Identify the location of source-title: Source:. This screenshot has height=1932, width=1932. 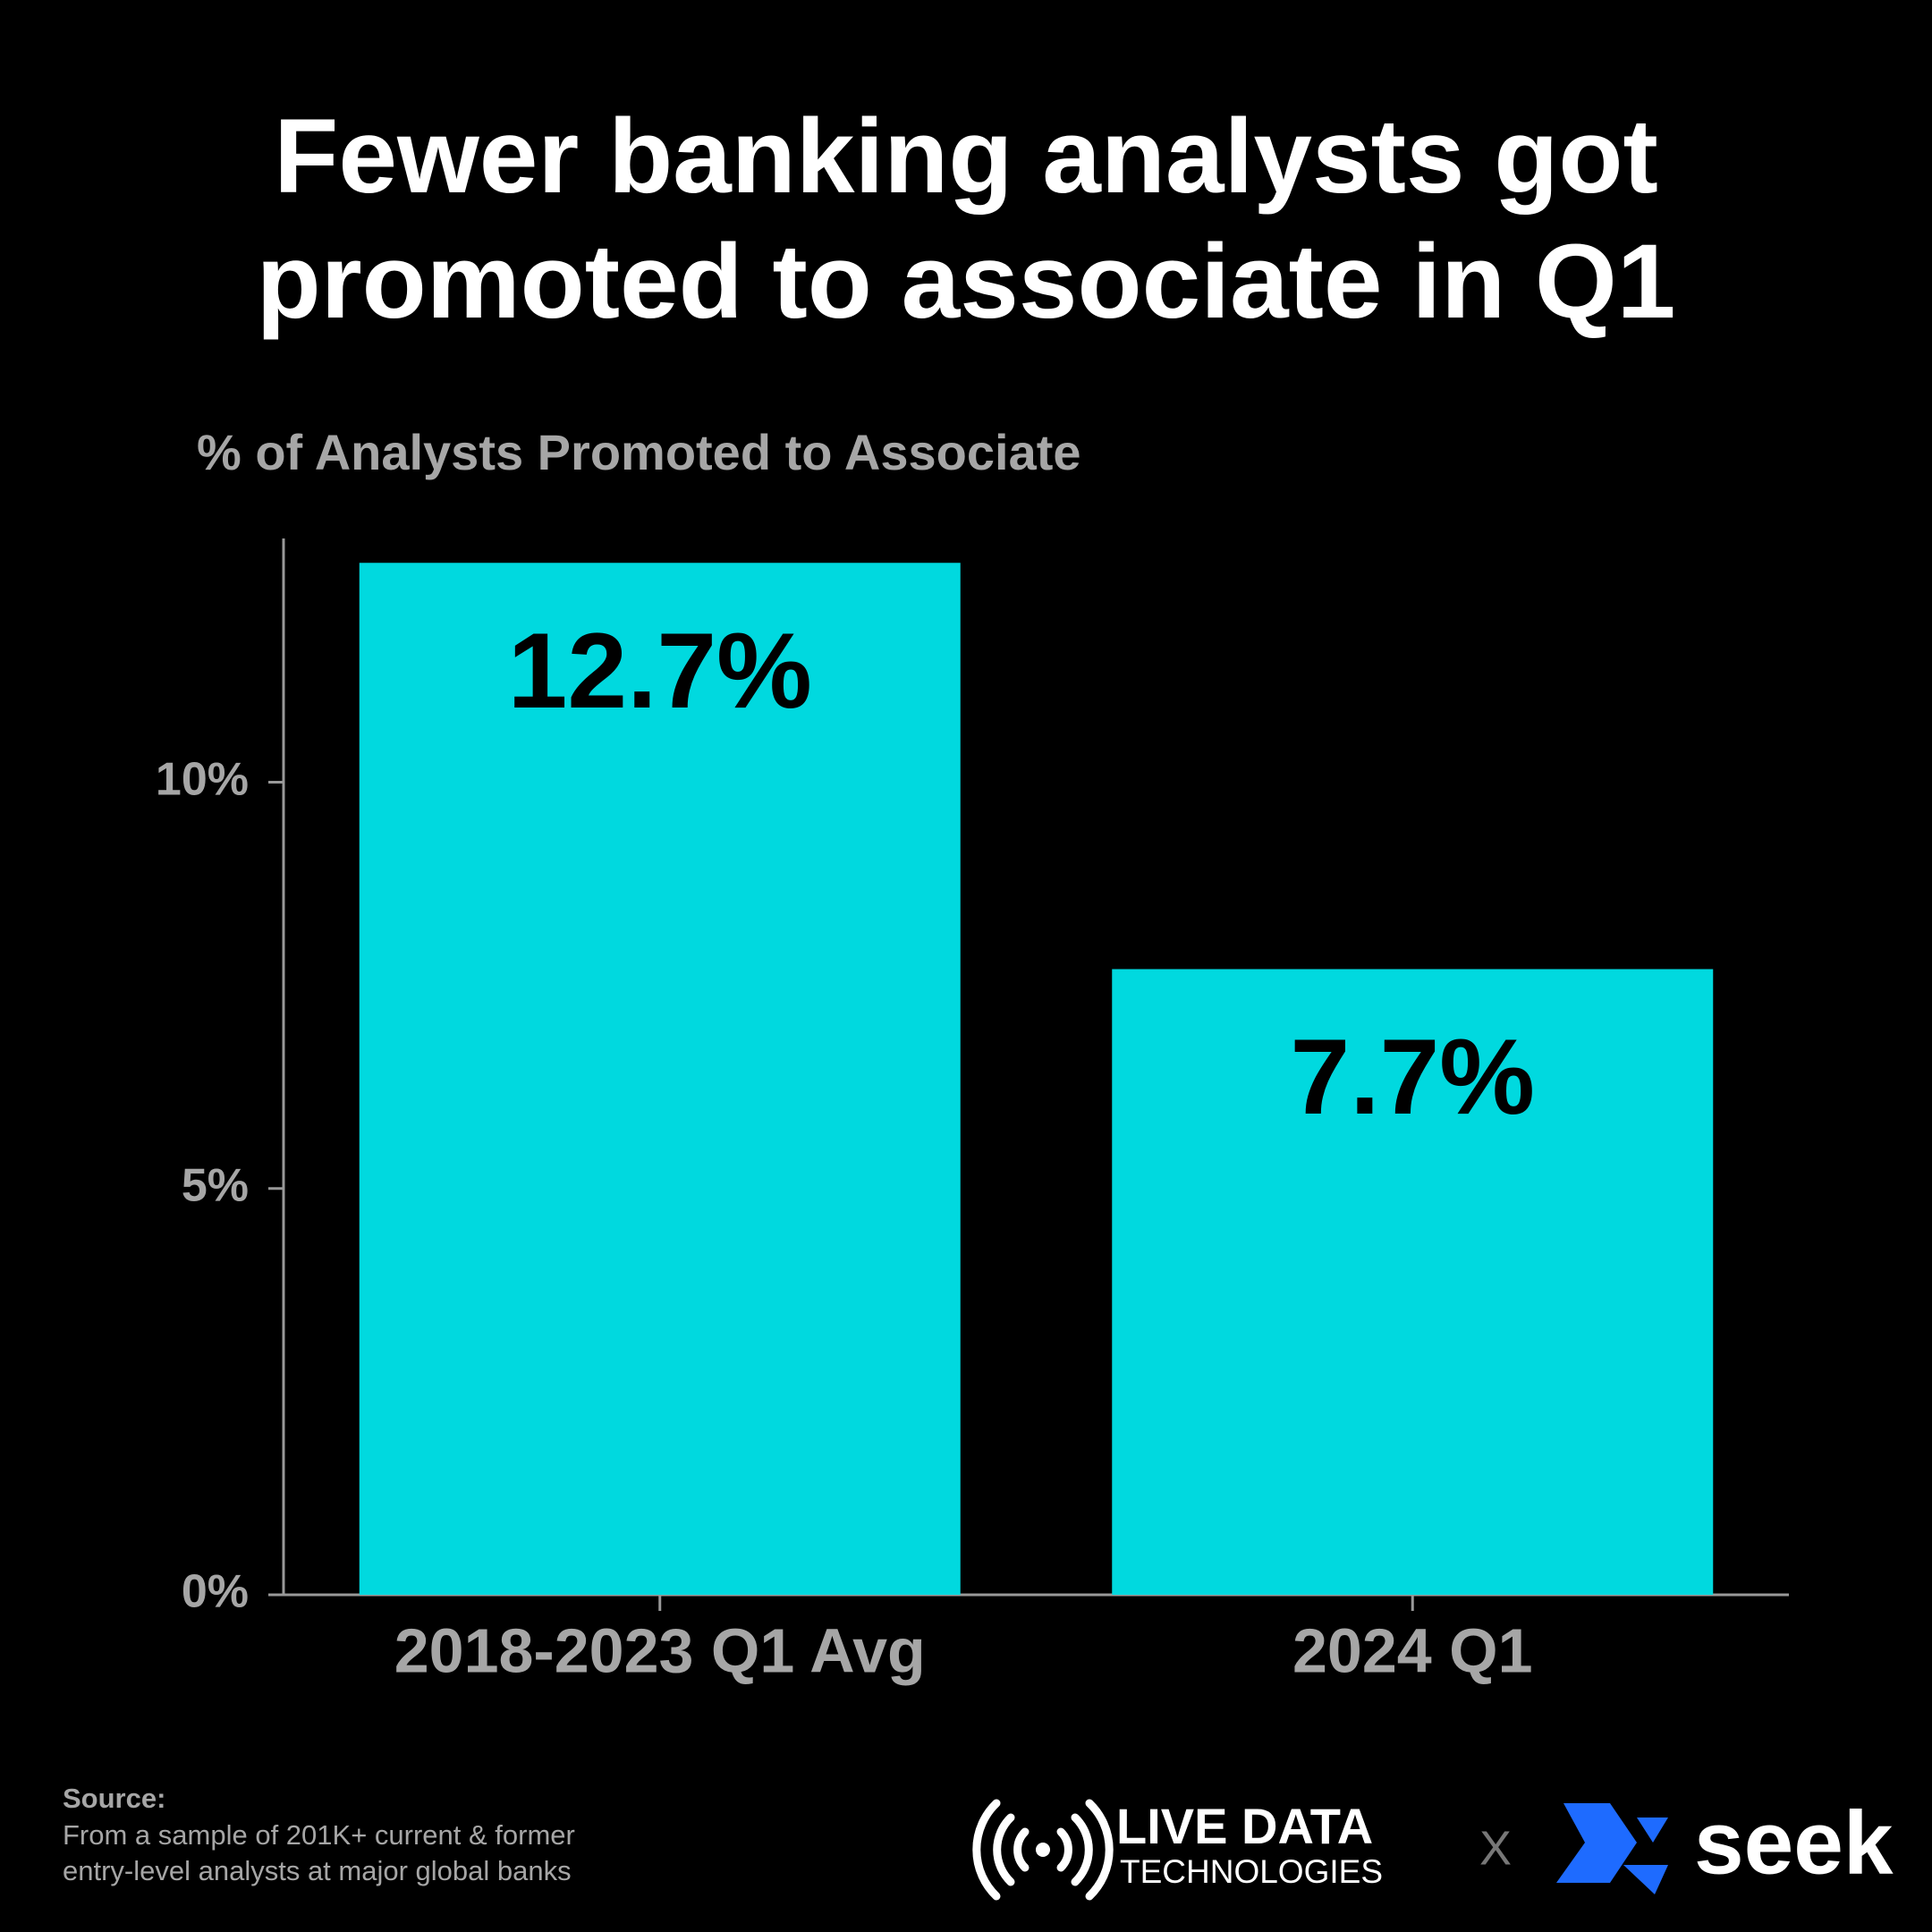
(114, 1798).